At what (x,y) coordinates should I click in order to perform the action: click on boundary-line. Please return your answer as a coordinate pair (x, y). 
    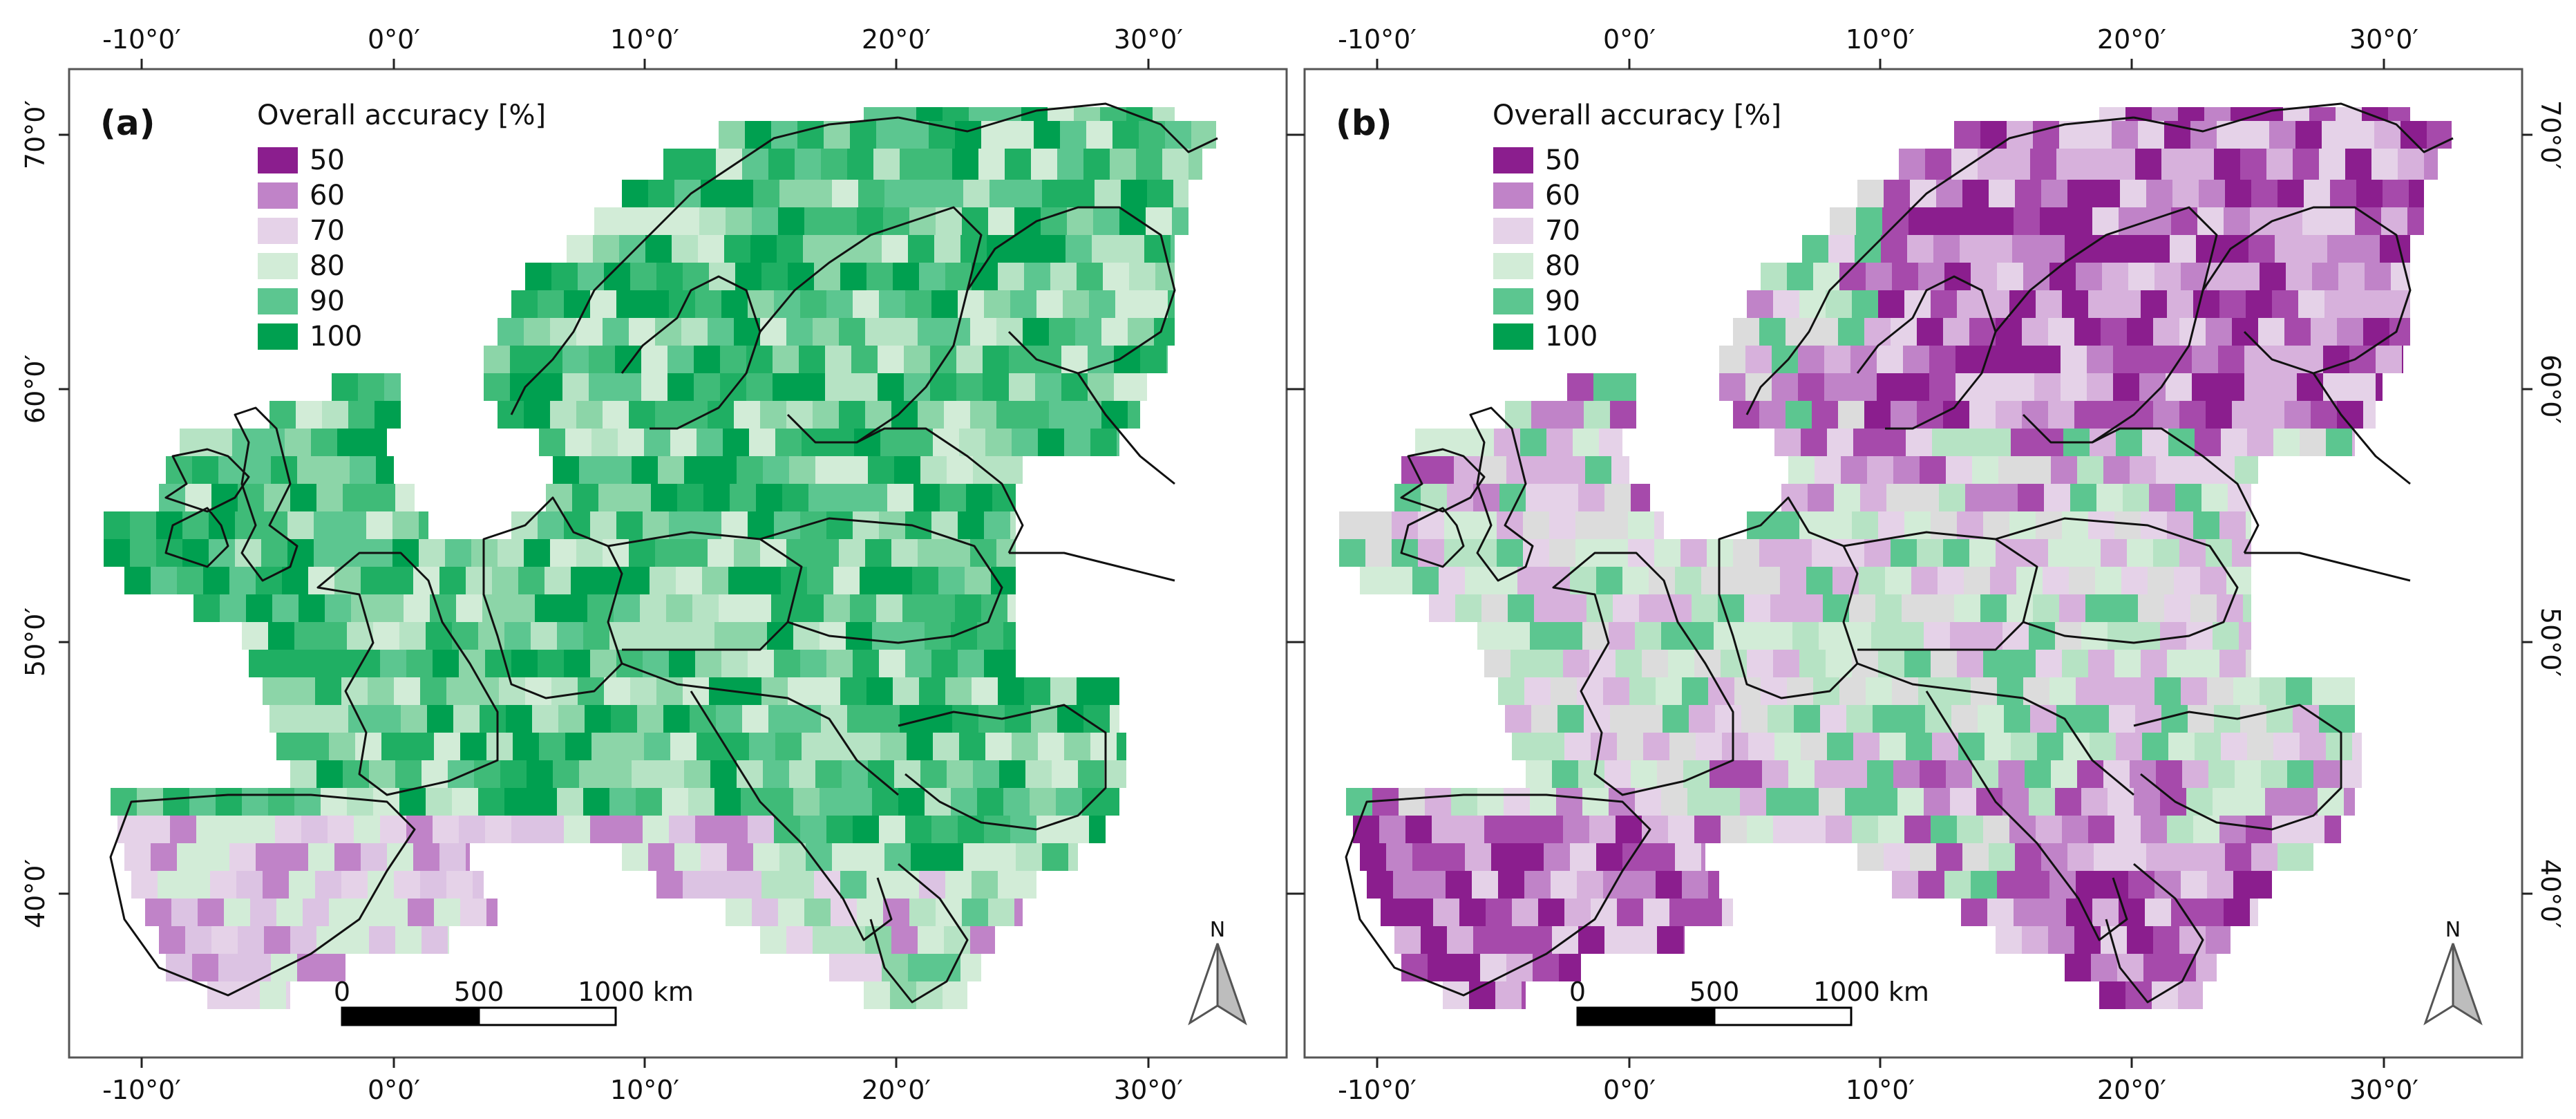
    Looking at the image, I should click on (1501, 494).